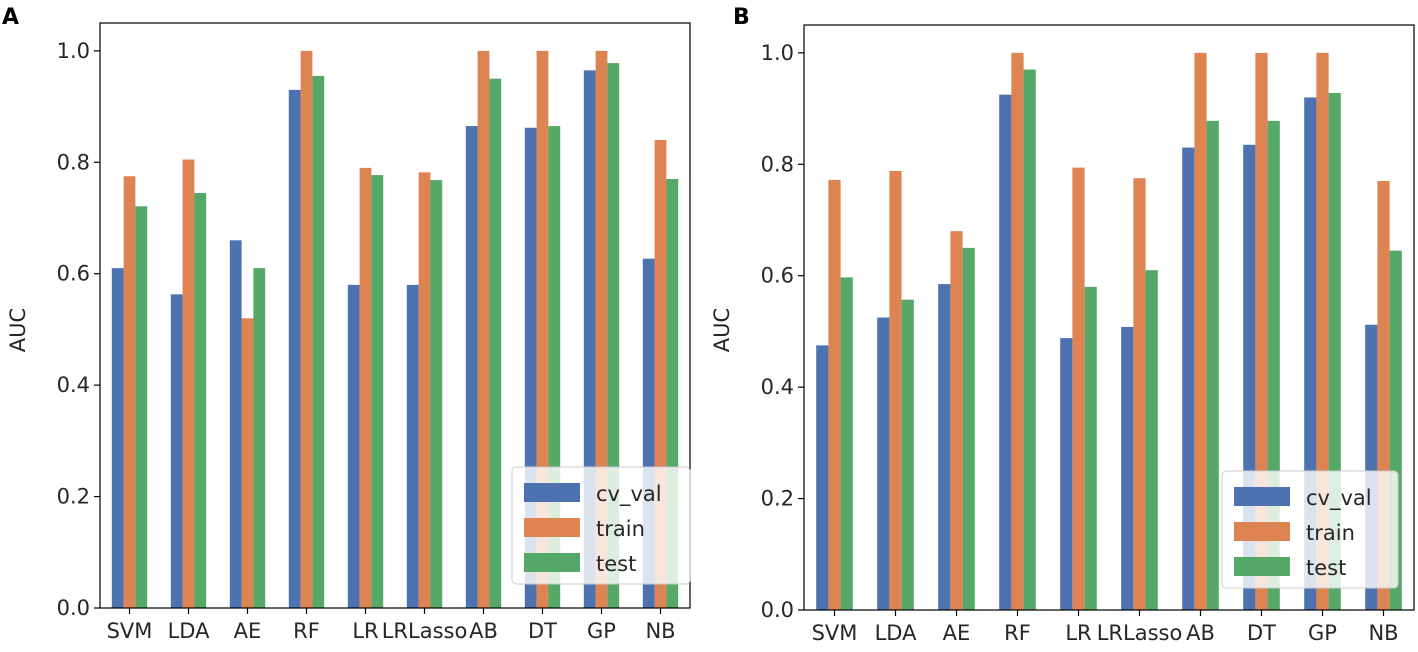  I want to click on bar-cv_val-nb, so click(648, 433).